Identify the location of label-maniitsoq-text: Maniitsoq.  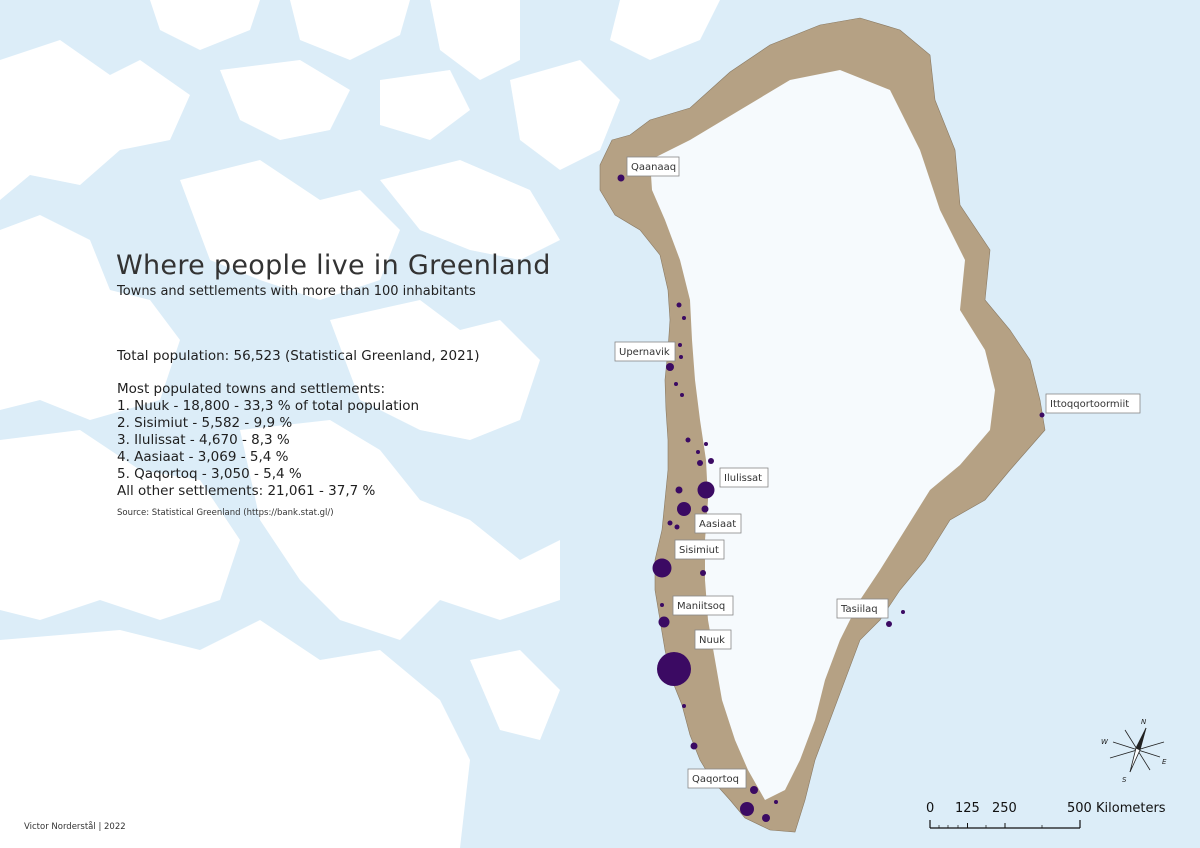
(701, 606).